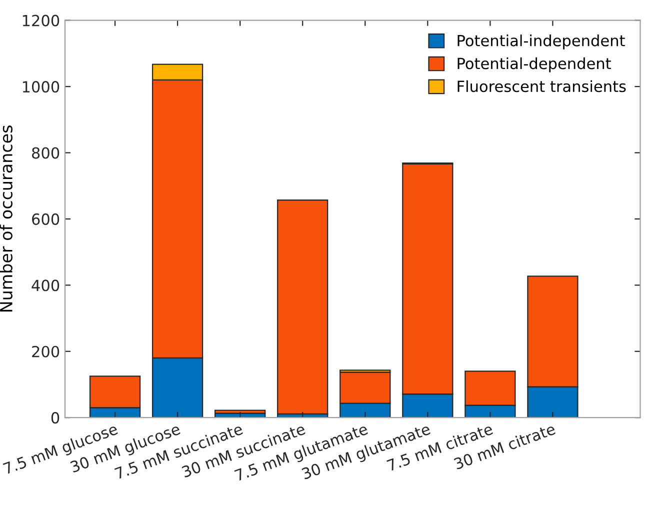  I want to click on legend-label: Potential-independent, so click(541, 42).